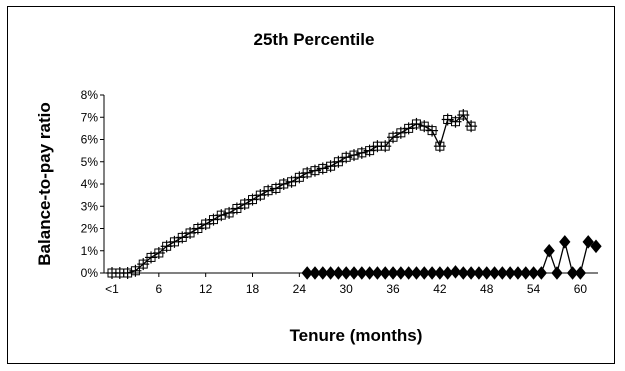 The width and height of the screenshot is (625, 371). What do you see at coordinates (206, 289) in the screenshot?
I see `x-tick-label: 12` at bounding box center [206, 289].